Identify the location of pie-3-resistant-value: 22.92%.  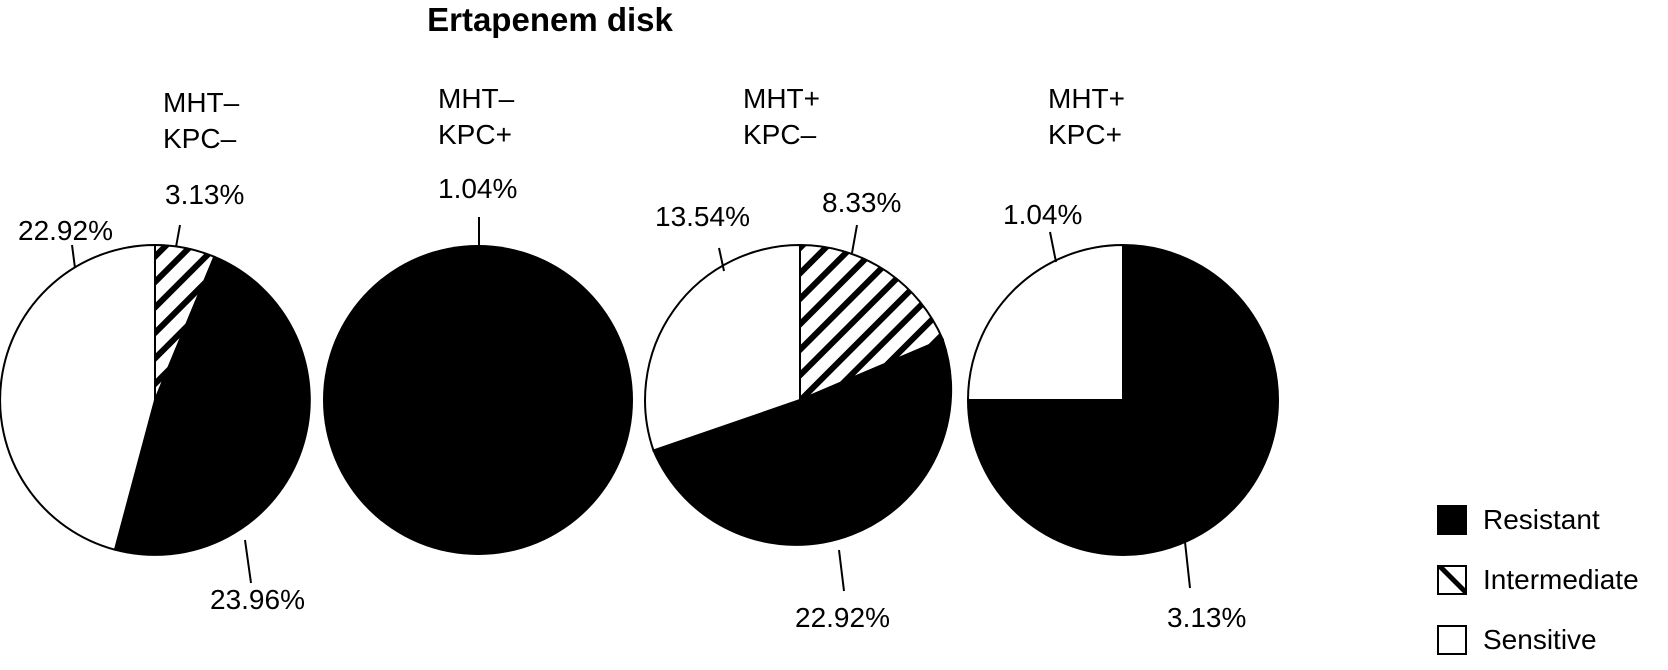
(842, 617).